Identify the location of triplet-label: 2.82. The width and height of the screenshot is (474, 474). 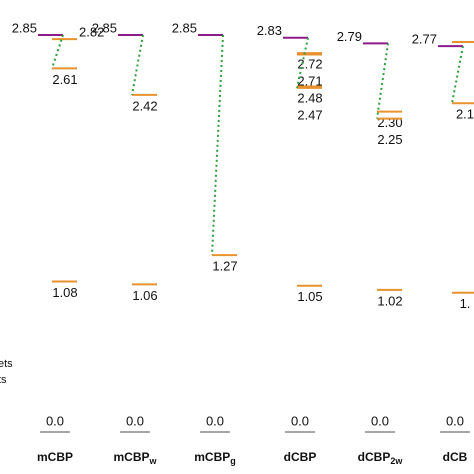
(91, 32).